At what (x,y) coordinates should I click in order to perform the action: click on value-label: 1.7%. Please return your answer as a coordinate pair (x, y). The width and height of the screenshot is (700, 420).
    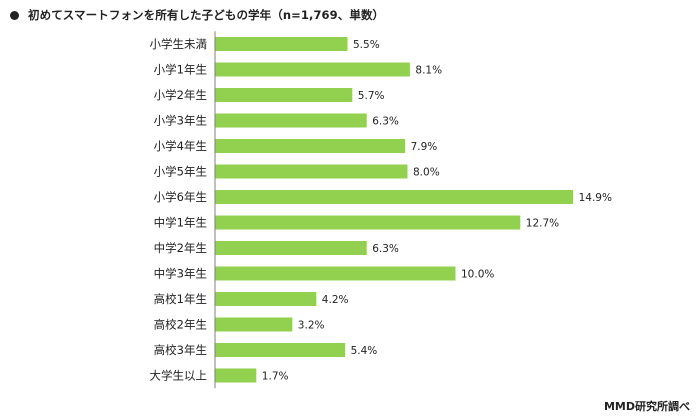
    Looking at the image, I should click on (275, 377).